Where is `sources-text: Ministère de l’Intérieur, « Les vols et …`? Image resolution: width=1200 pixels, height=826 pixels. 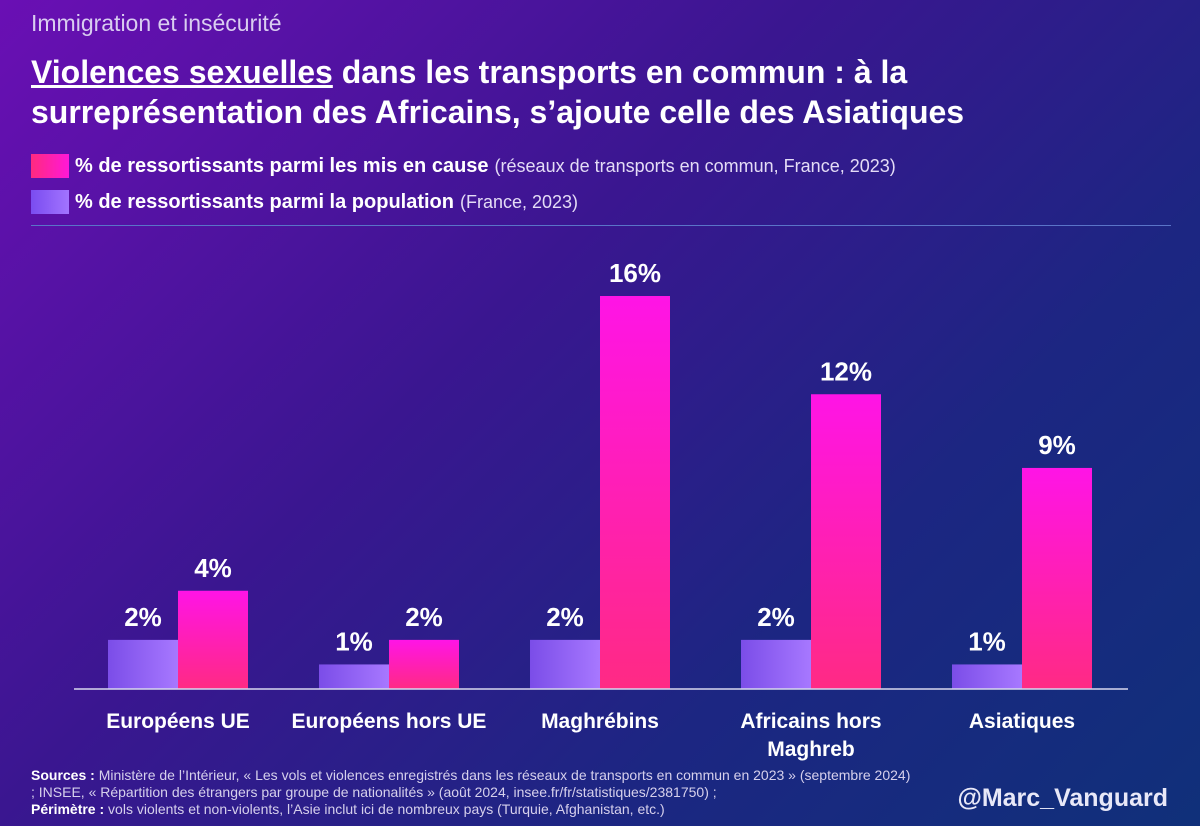 sources-text: Ministère de l’Intérieur, « Les vols et … is located at coordinates (471, 783).